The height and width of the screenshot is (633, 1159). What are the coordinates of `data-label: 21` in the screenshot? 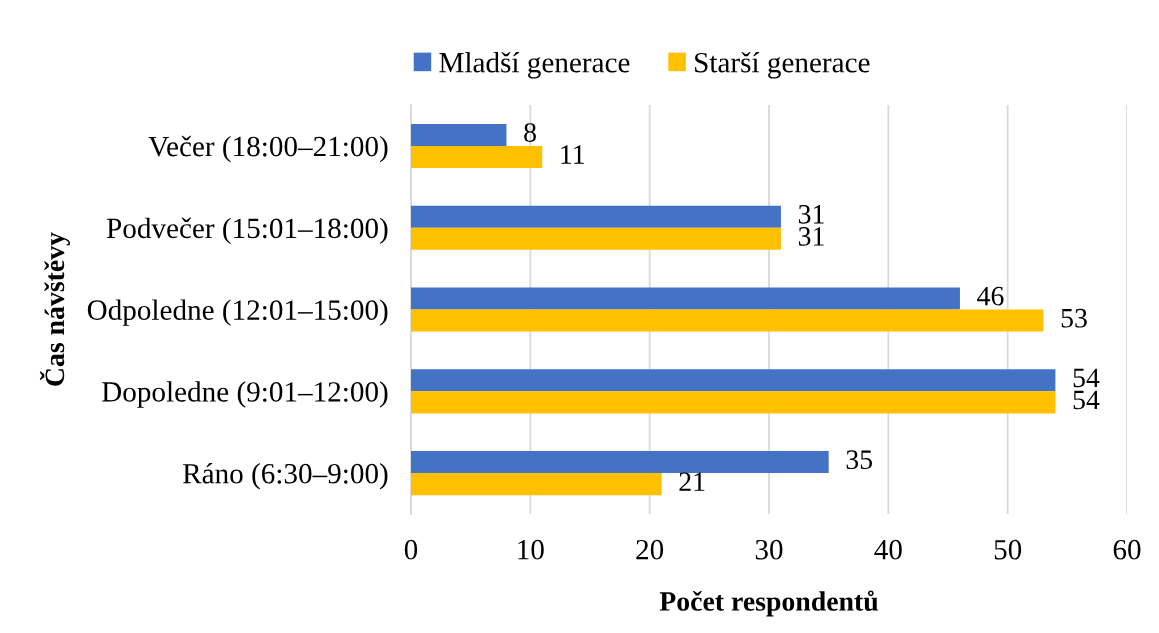 It's located at (692, 481).